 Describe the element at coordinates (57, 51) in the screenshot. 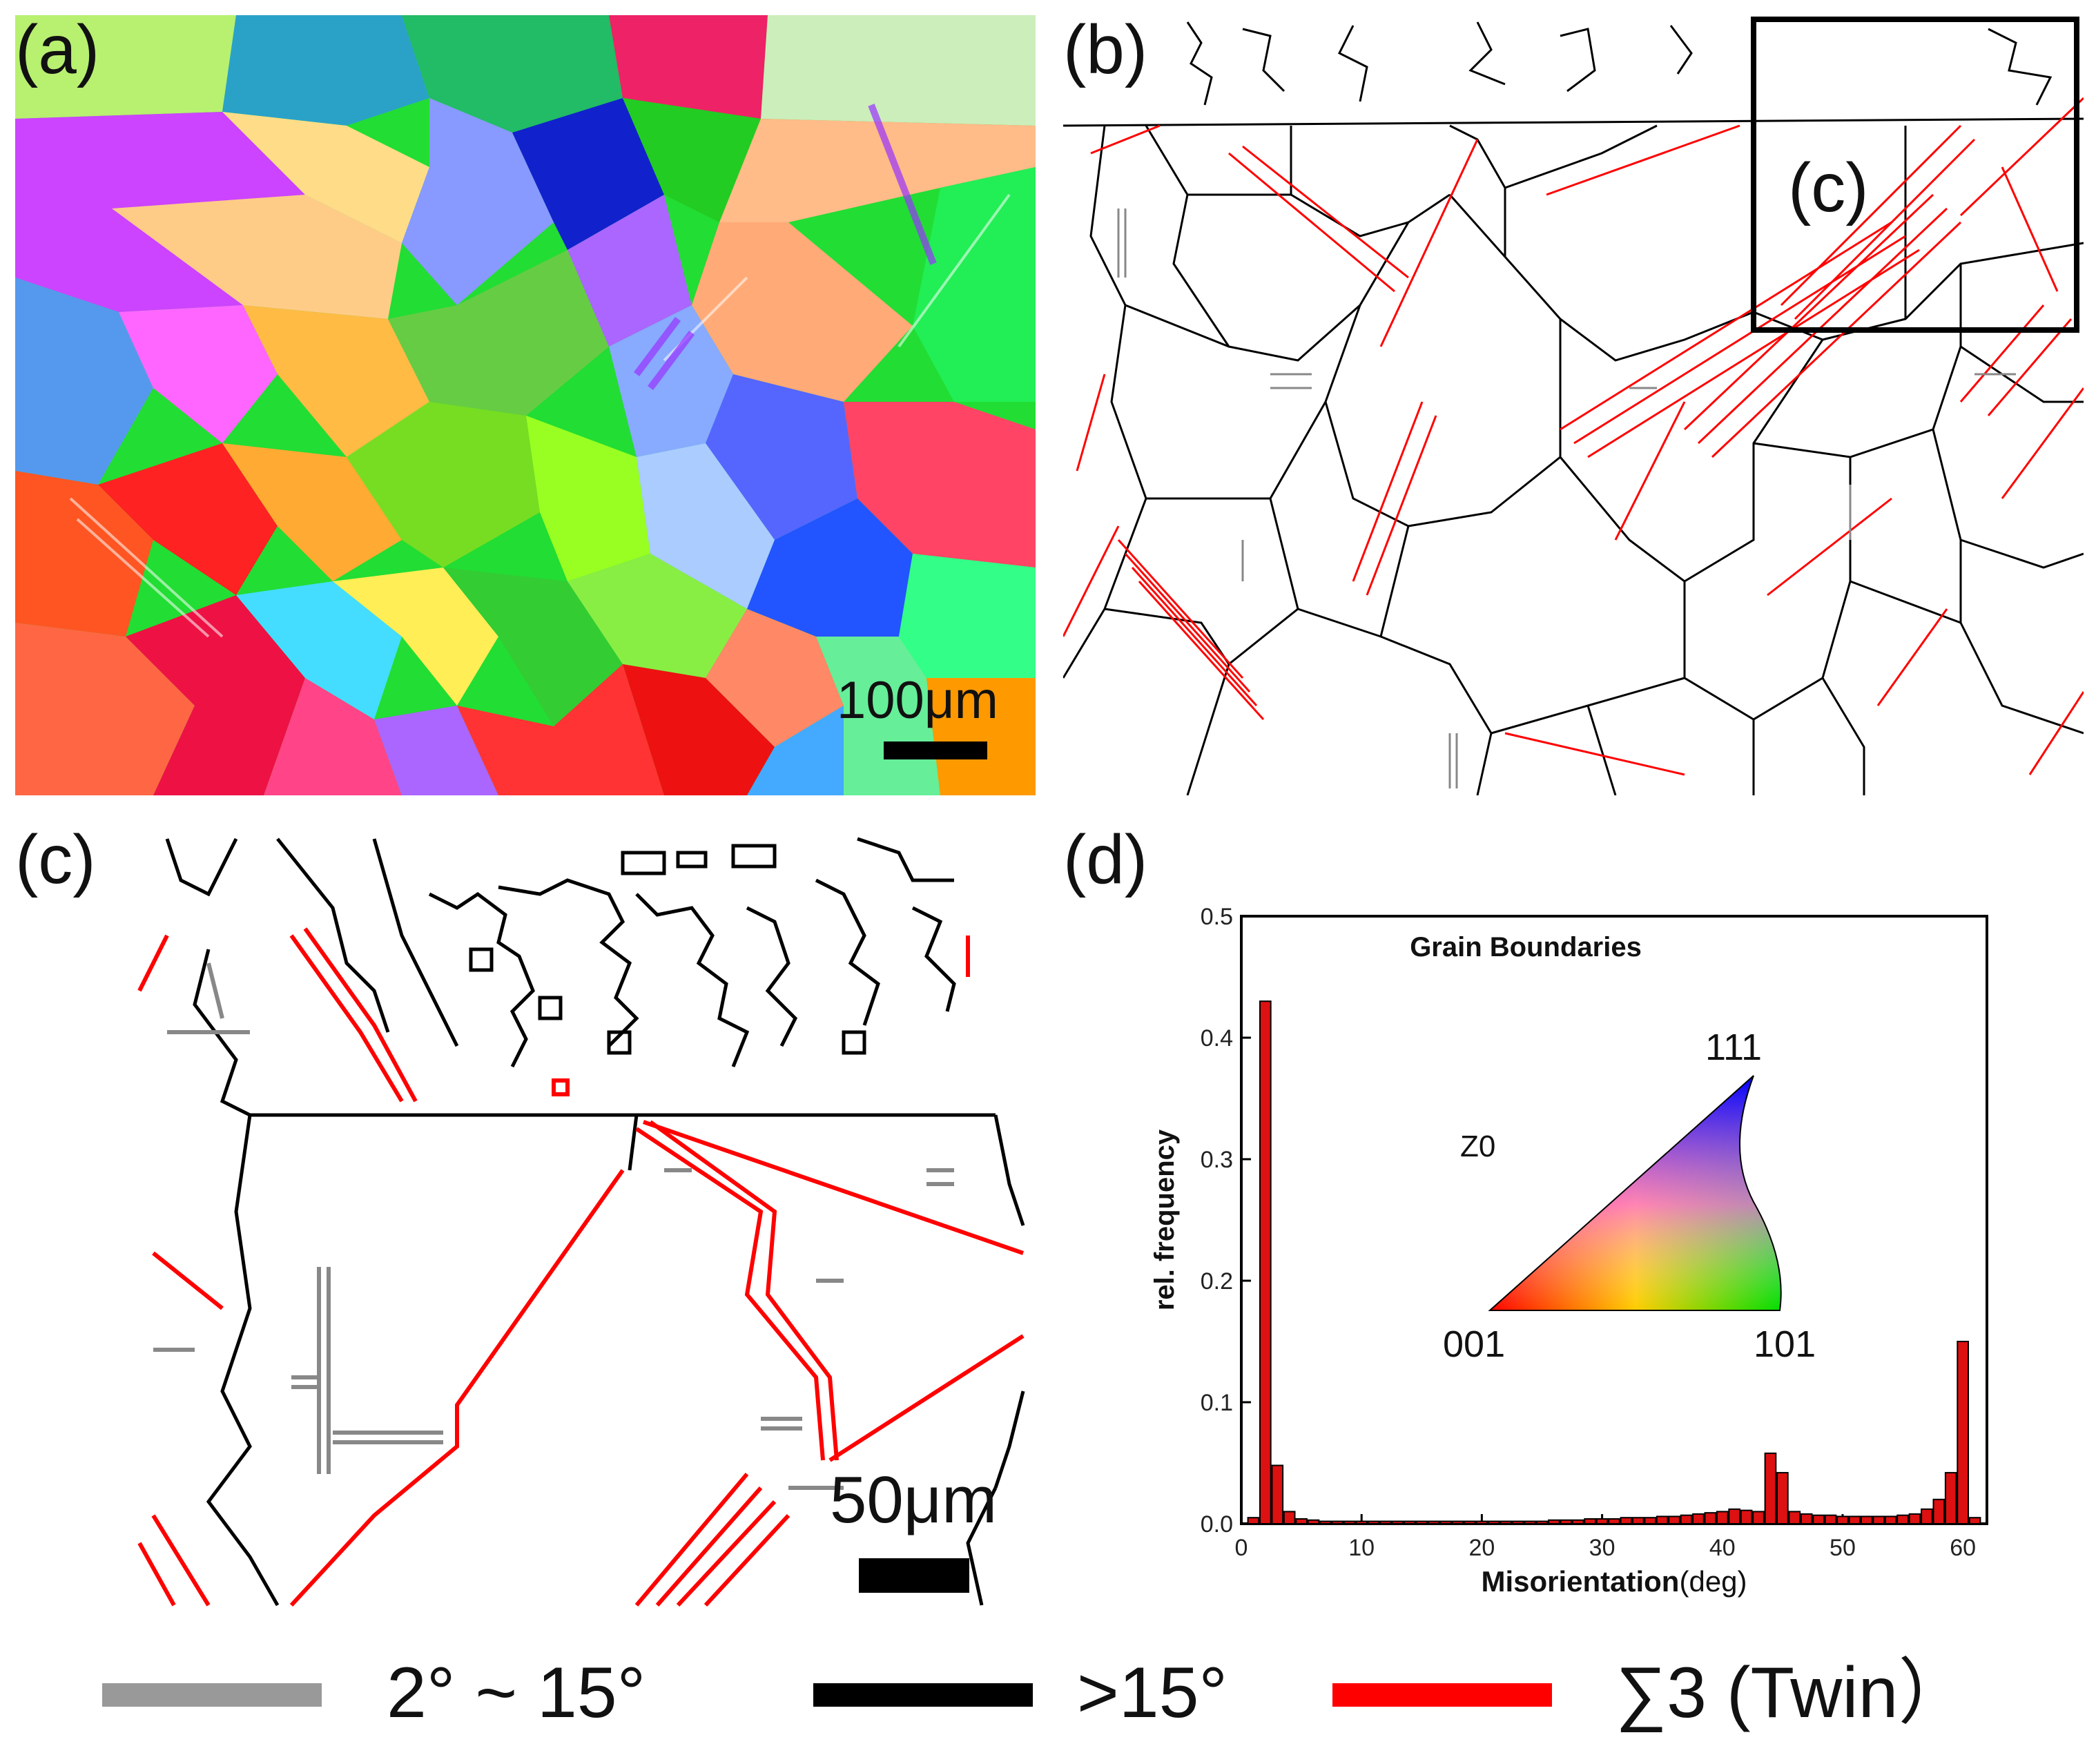

I see `panel-a-label: (a)` at that location.